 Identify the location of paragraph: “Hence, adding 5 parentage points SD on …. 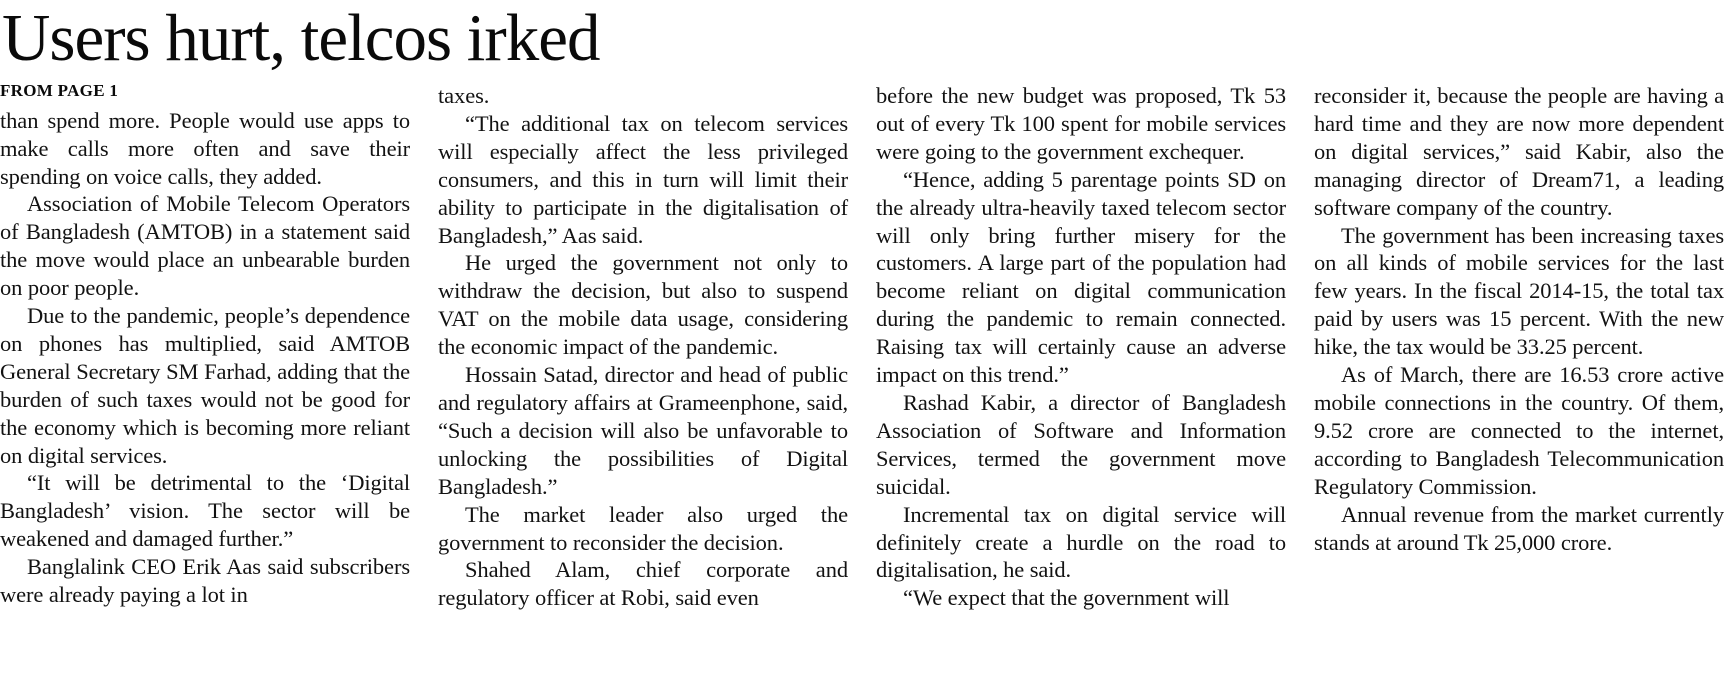
(1081, 277).